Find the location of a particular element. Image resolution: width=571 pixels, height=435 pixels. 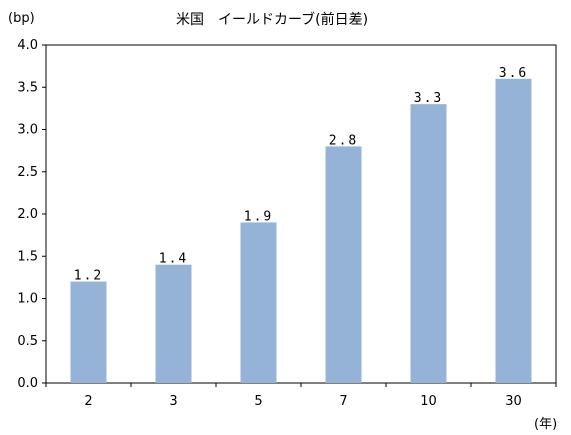

x-tick-label: 2 is located at coordinates (88, 401).